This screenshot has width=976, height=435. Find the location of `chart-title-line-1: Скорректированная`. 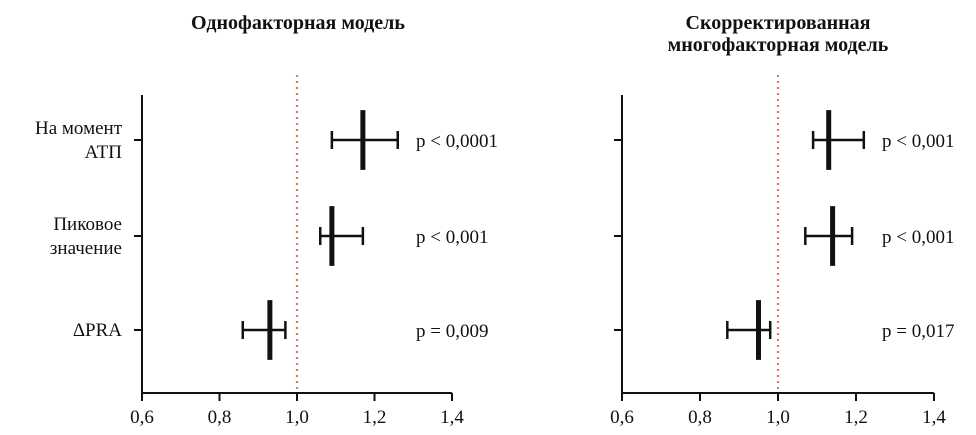

chart-title-line-1: Скорректированная is located at coordinates (778, 23).